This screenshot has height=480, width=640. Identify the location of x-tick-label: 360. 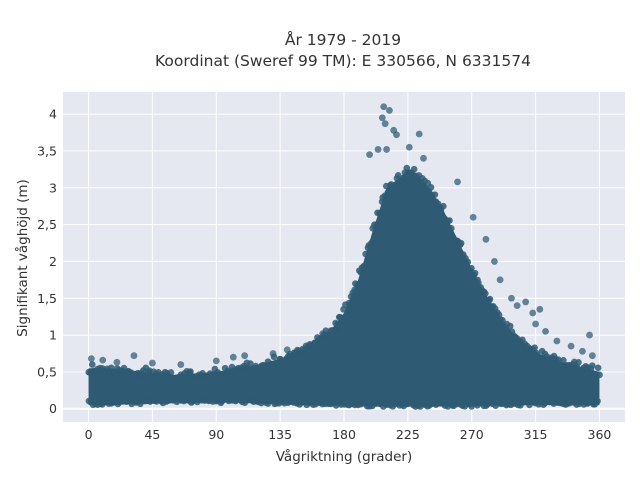
(600, 434).